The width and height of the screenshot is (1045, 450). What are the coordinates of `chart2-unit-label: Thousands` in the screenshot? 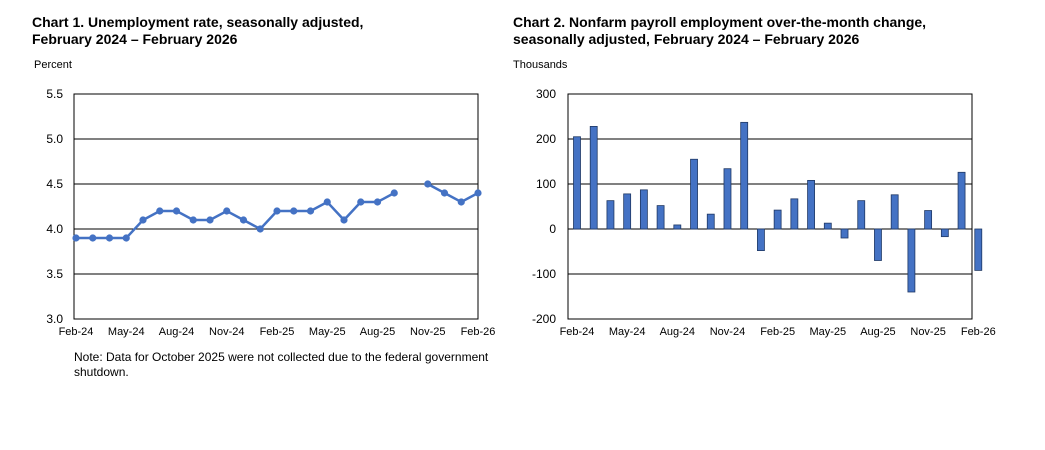 It's located at (540, 65).